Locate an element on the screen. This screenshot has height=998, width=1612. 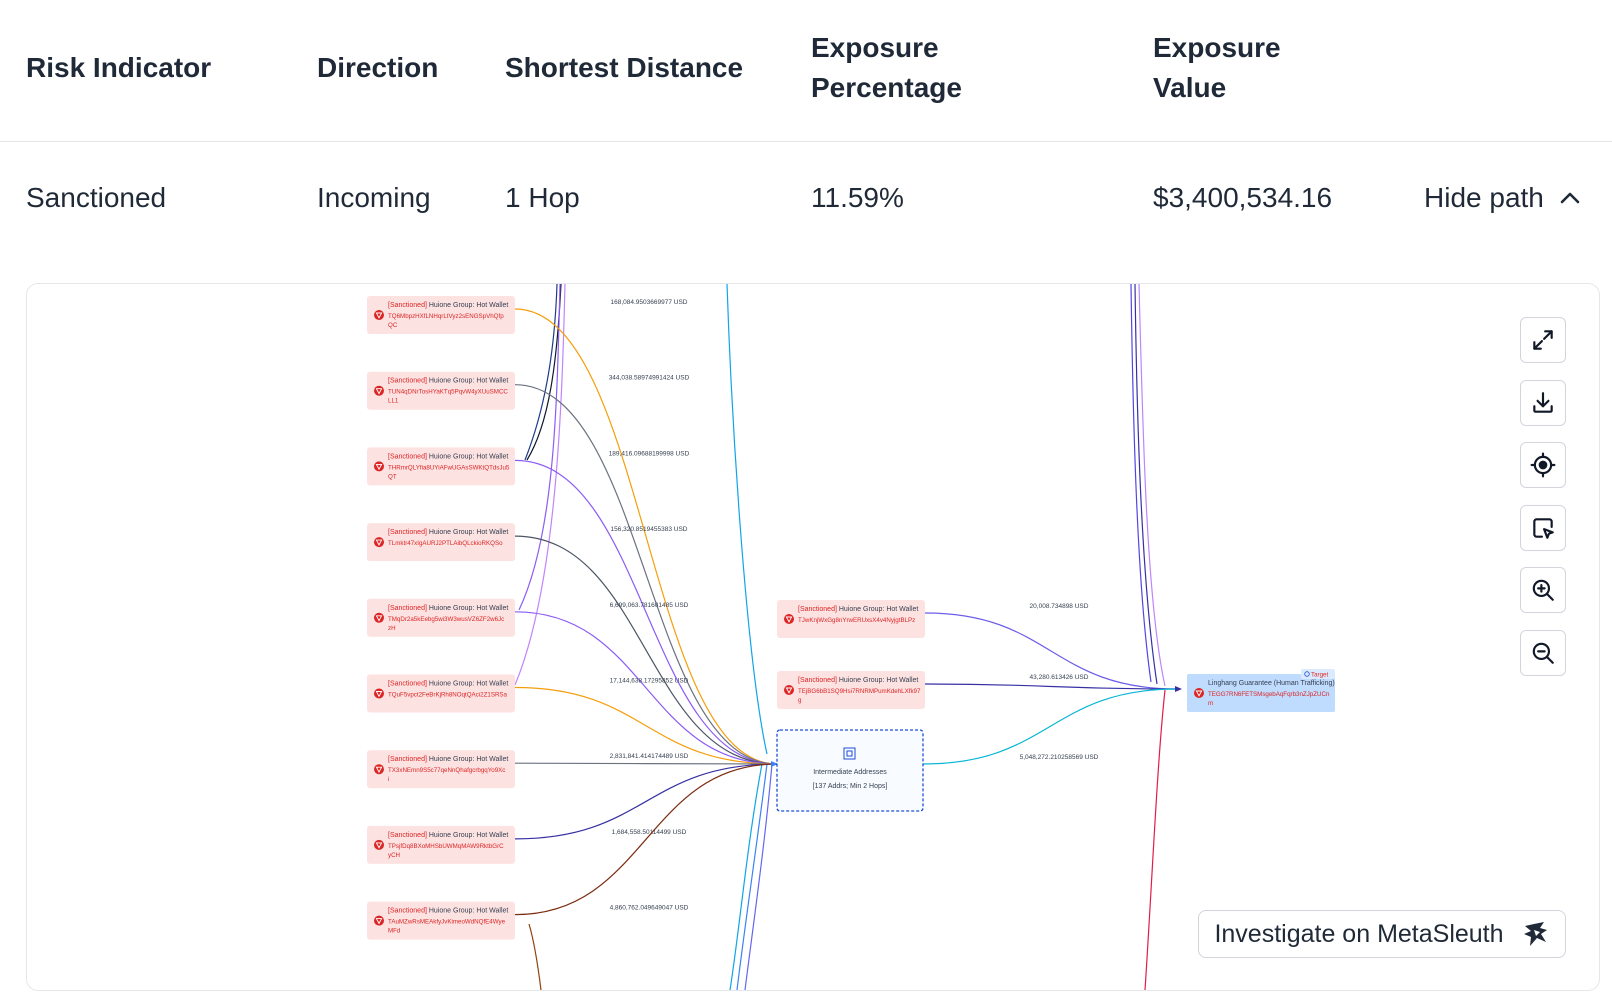
middle-node-address: TEjBG6bB1SQ9Hsi7RNRMPumKdehLXfk97 is located at coordinates (859, 691).